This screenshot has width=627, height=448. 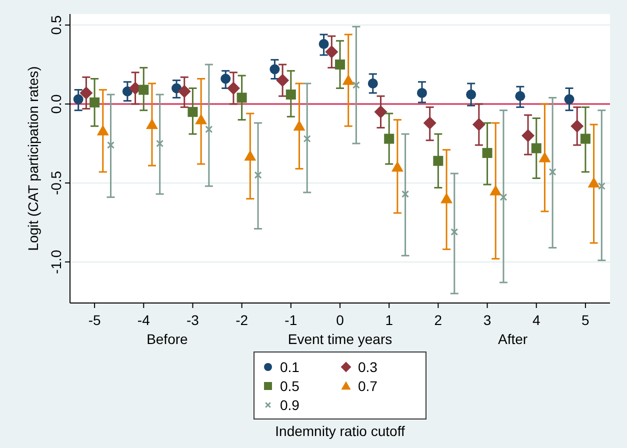 I want to click on y-axis-title: Logit (CAT participation rates), so click(x=33, y=158).